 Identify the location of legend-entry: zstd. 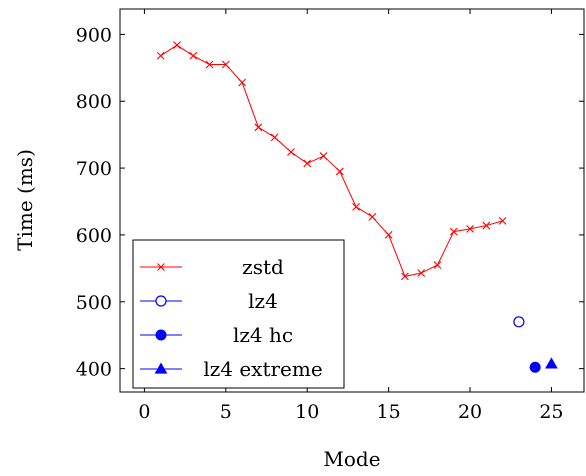
(212, 267).